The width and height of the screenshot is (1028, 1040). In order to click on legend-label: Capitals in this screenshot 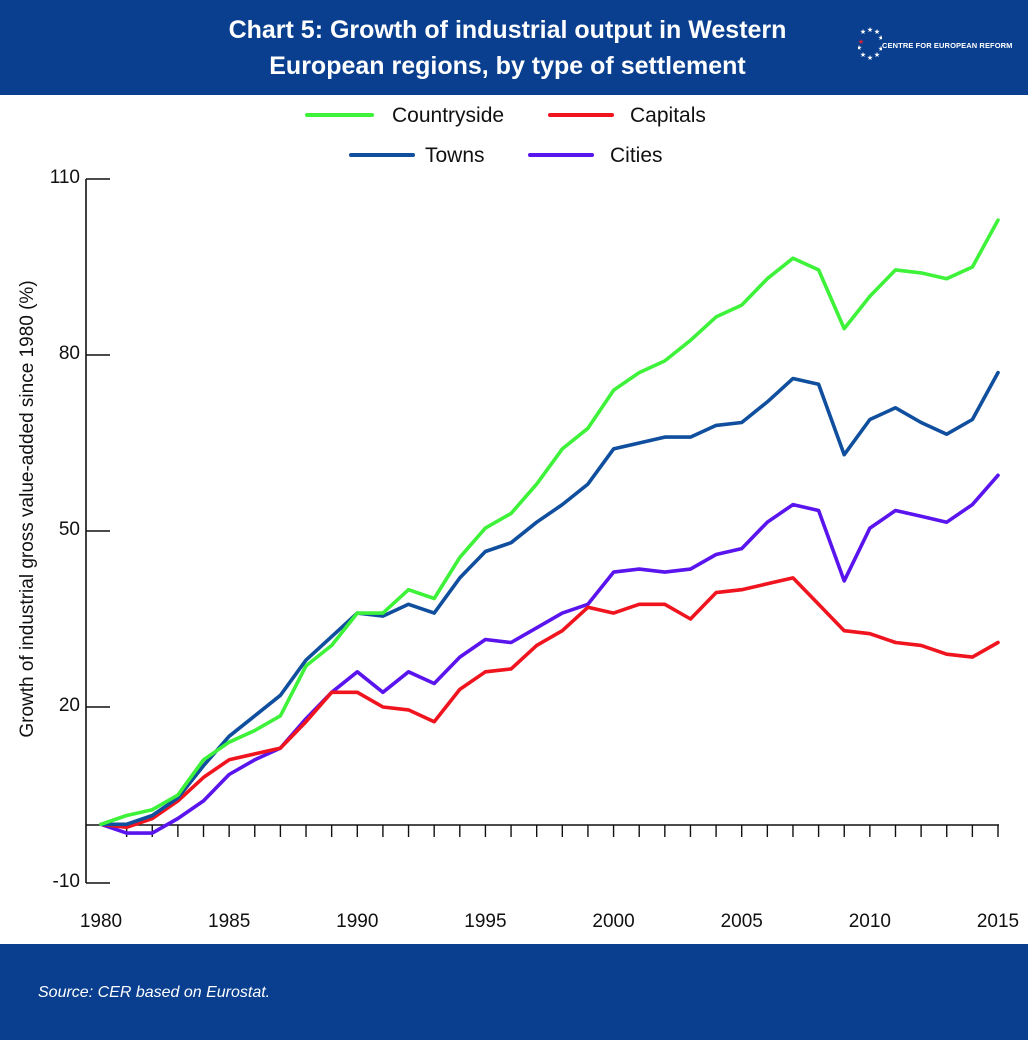, I will do `click(668, 115)`.